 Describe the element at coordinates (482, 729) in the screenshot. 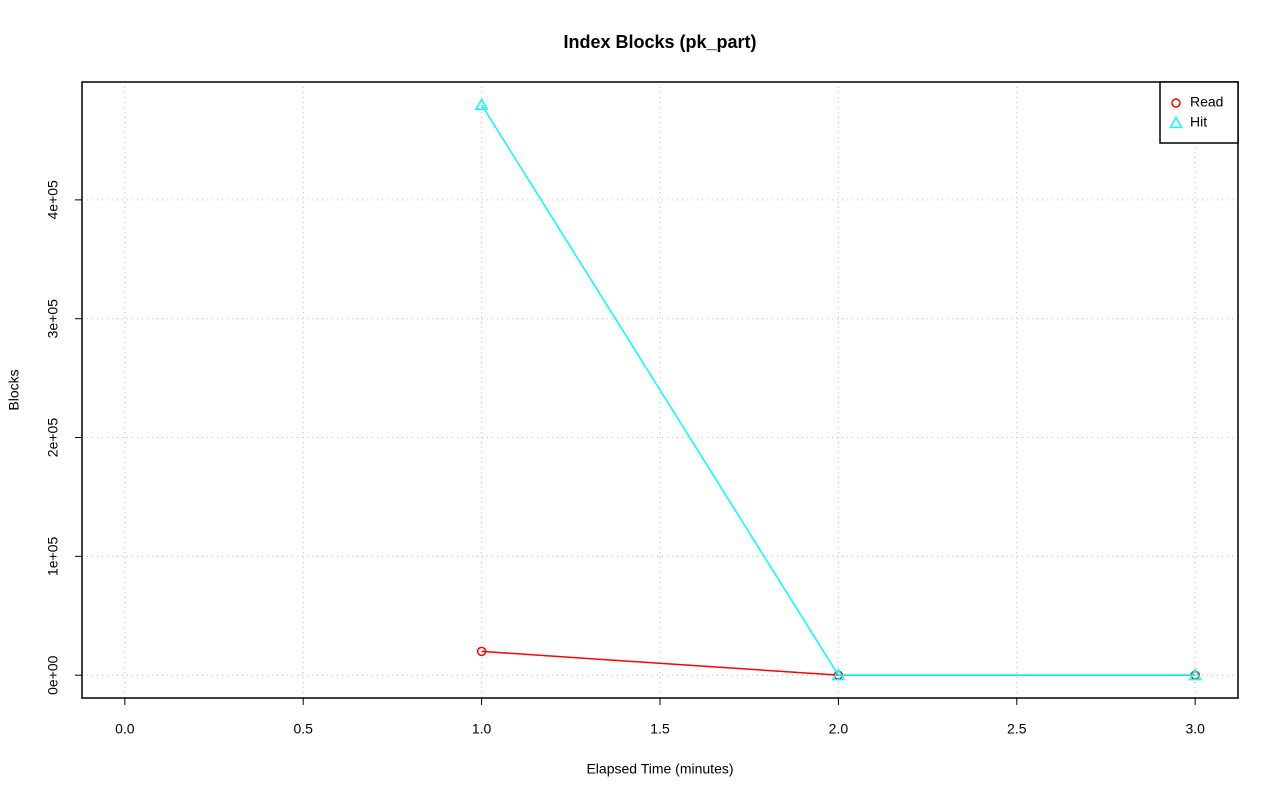

I see `x-tick-label: 1.0` at that location.